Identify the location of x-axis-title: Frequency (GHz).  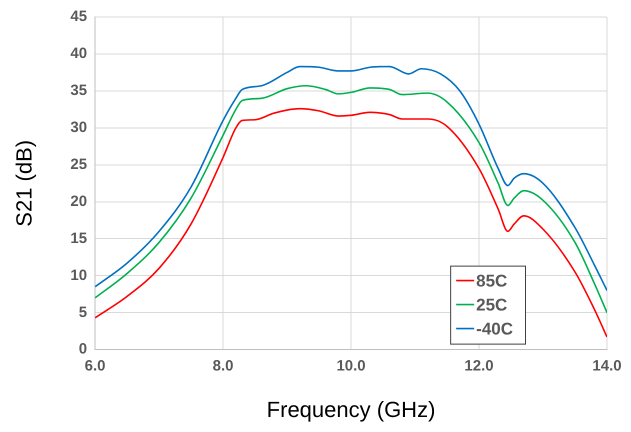
(351, 409).